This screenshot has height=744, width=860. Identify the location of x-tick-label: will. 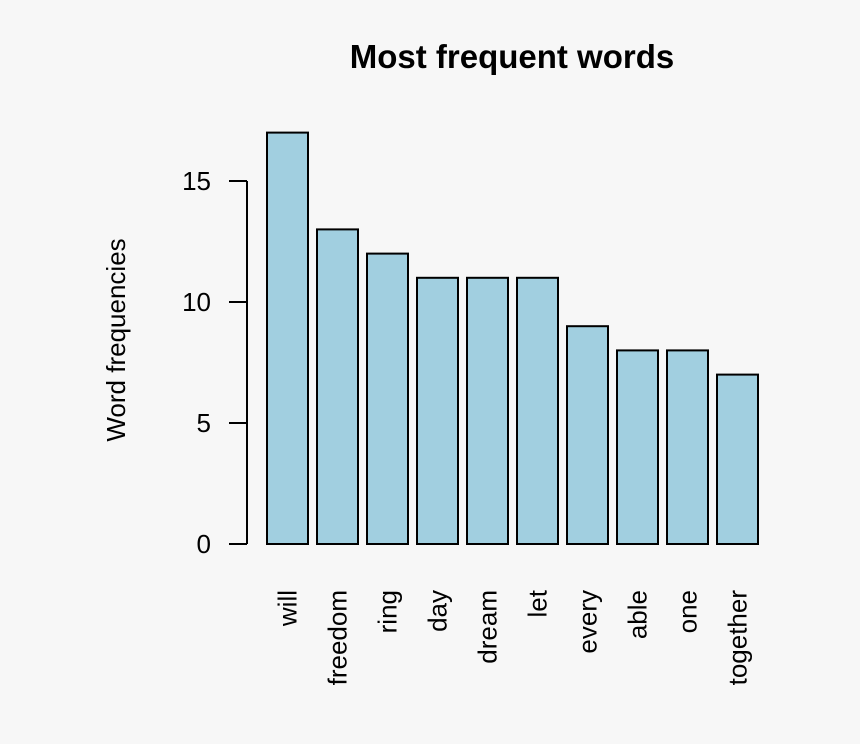
(288, 608).